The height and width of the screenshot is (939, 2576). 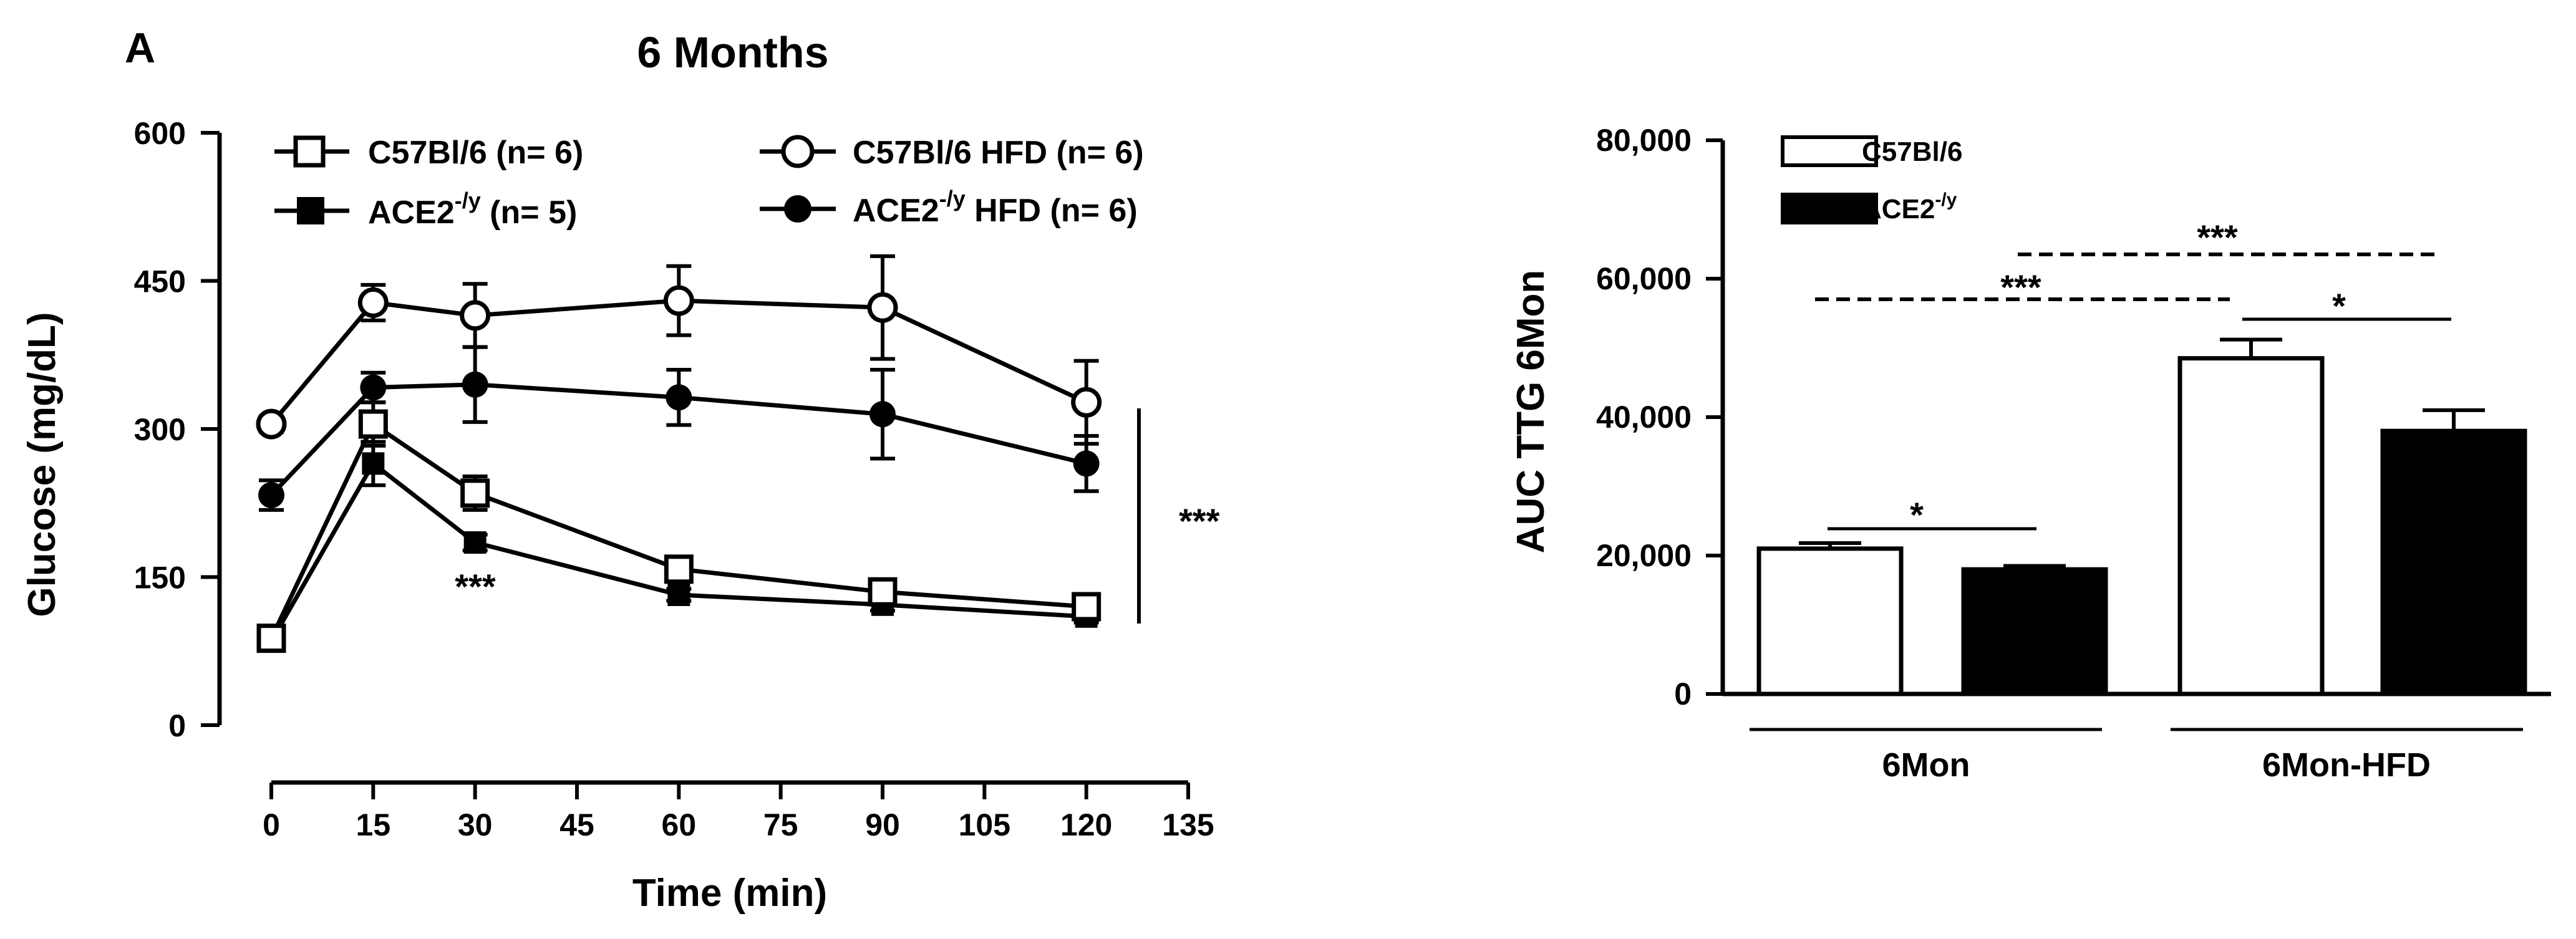 What do you see at coordinates (882, 824) in the screenshot?
I see `line-x-tick-label: 90` at bounding box center [882, 824].